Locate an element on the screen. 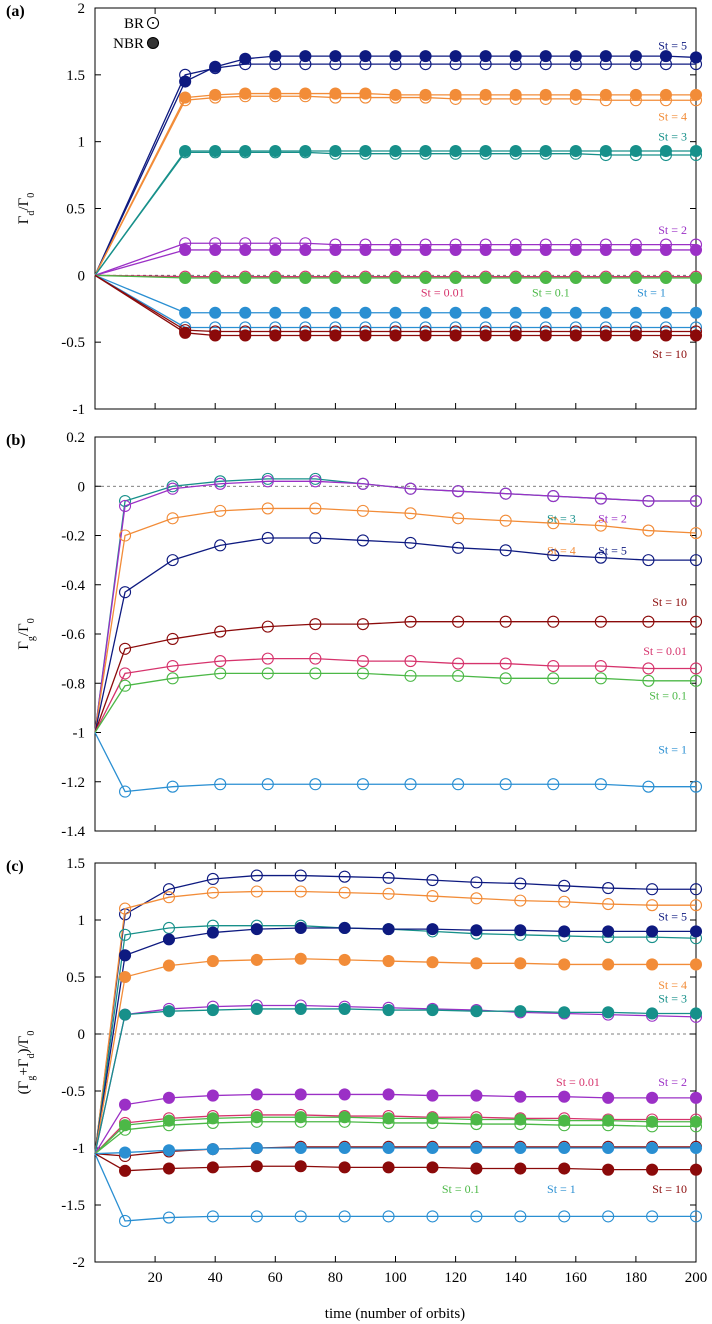 Image resolution: width=712 pixels, height=1324 pixels. y-tick-label: 0 is located at coordinates (82, 1035).